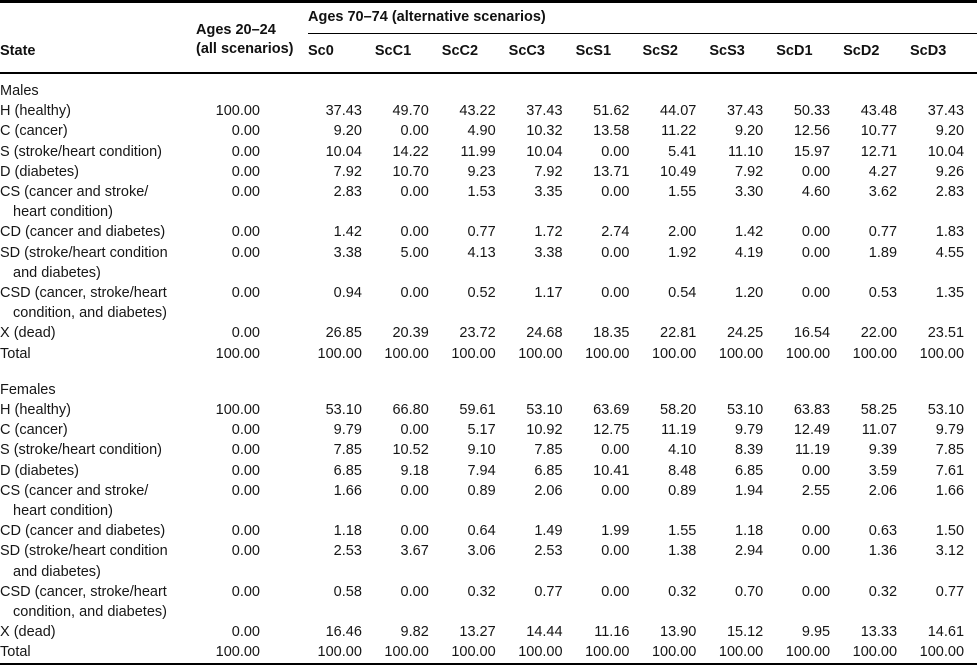 The image size is (977, 666). I want to click on state-label: Total, so click(98, 354).